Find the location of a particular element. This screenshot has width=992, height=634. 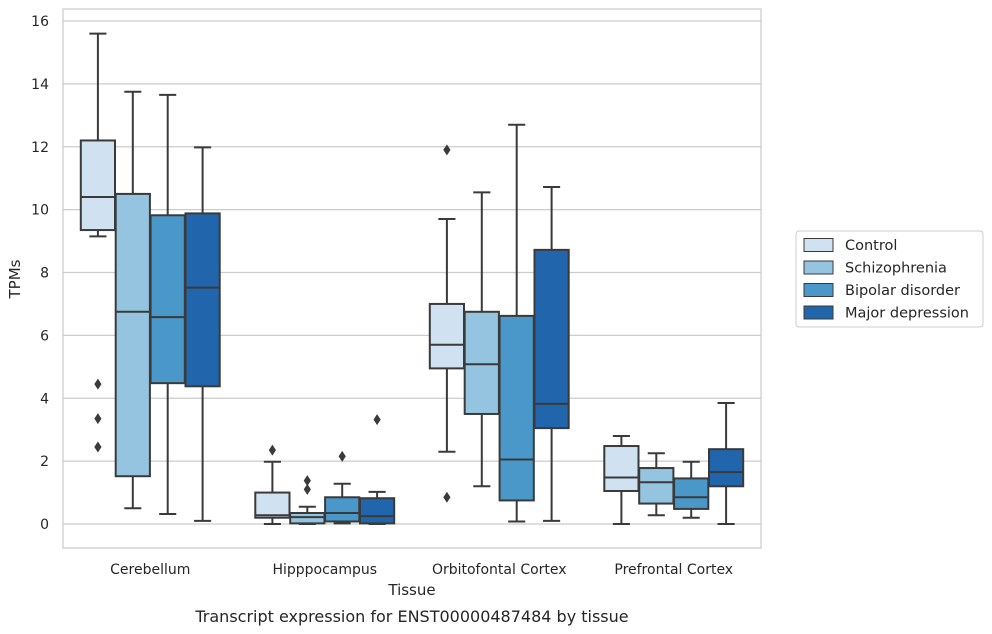

y-tick-label: 0 is located at coordinates (44, 525).